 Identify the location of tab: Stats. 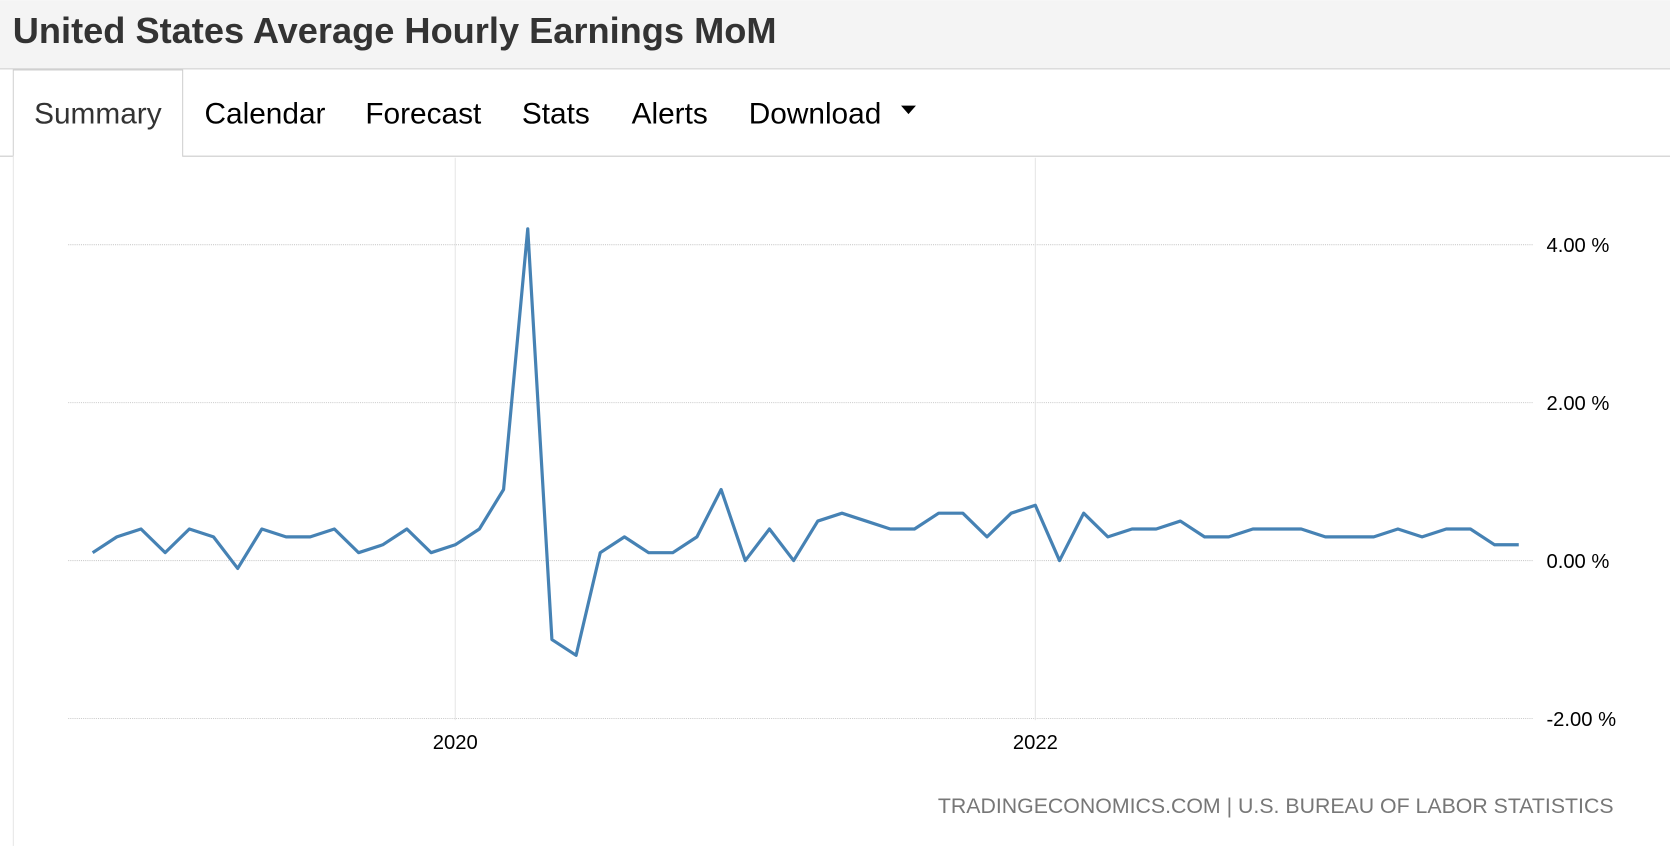
(556, 114).